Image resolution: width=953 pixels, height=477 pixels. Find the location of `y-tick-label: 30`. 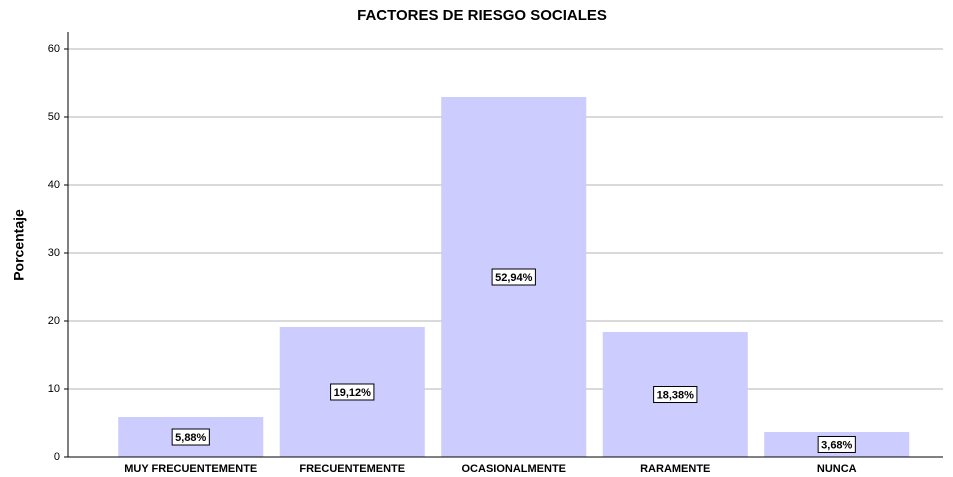

y-tick-label: 30 is located at coordinates (54, 253).